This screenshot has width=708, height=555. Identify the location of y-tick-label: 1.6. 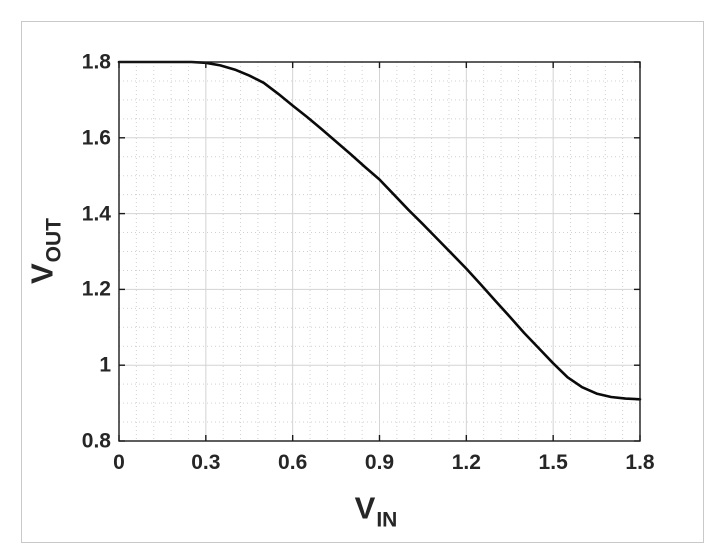
(96, 138).